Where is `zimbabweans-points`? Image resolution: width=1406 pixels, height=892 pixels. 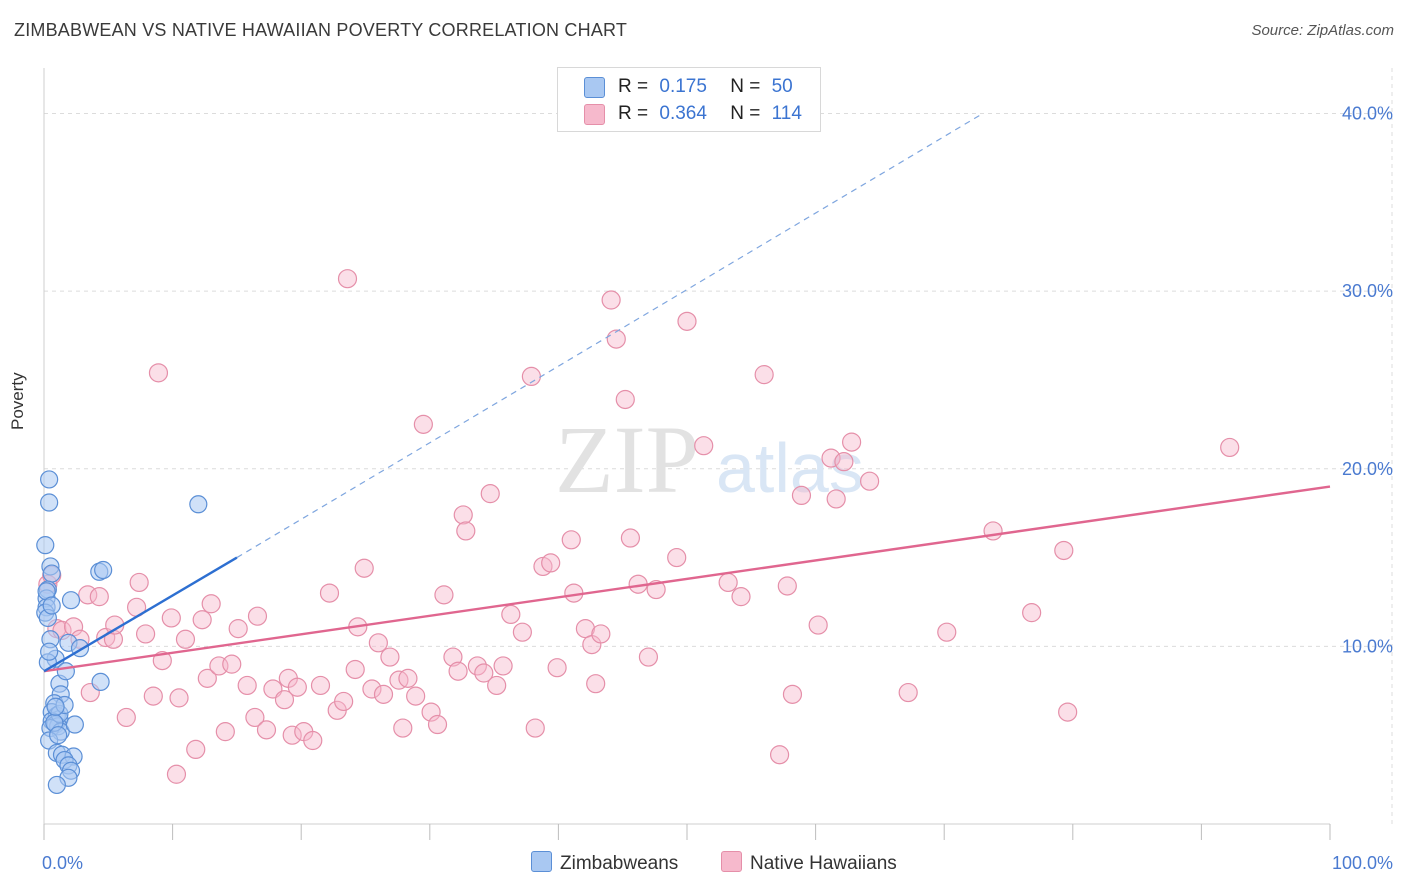 zimbabweans-points is located at coordinates (122, 632).